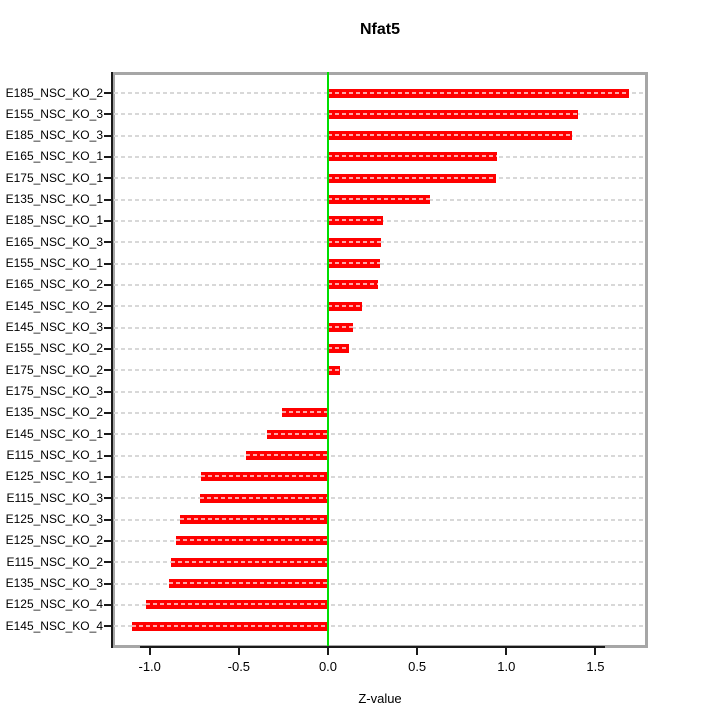  Describe the element at coordinates (379, 29) in the screenshot. I see `chart-title: Nfat5` at that location.